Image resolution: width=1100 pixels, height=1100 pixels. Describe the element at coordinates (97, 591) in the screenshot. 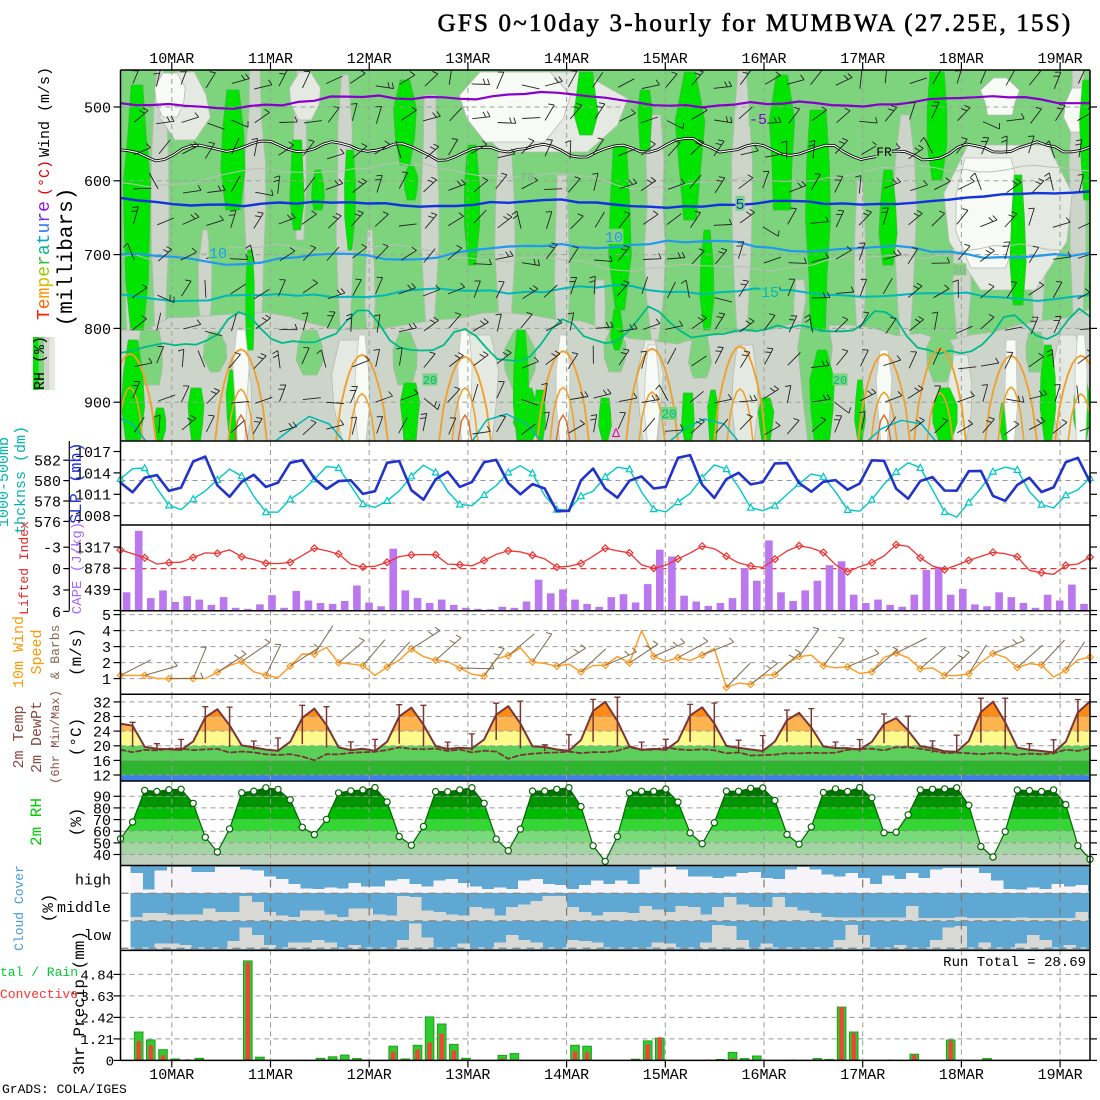

I see `svg-text: 439` at that location.